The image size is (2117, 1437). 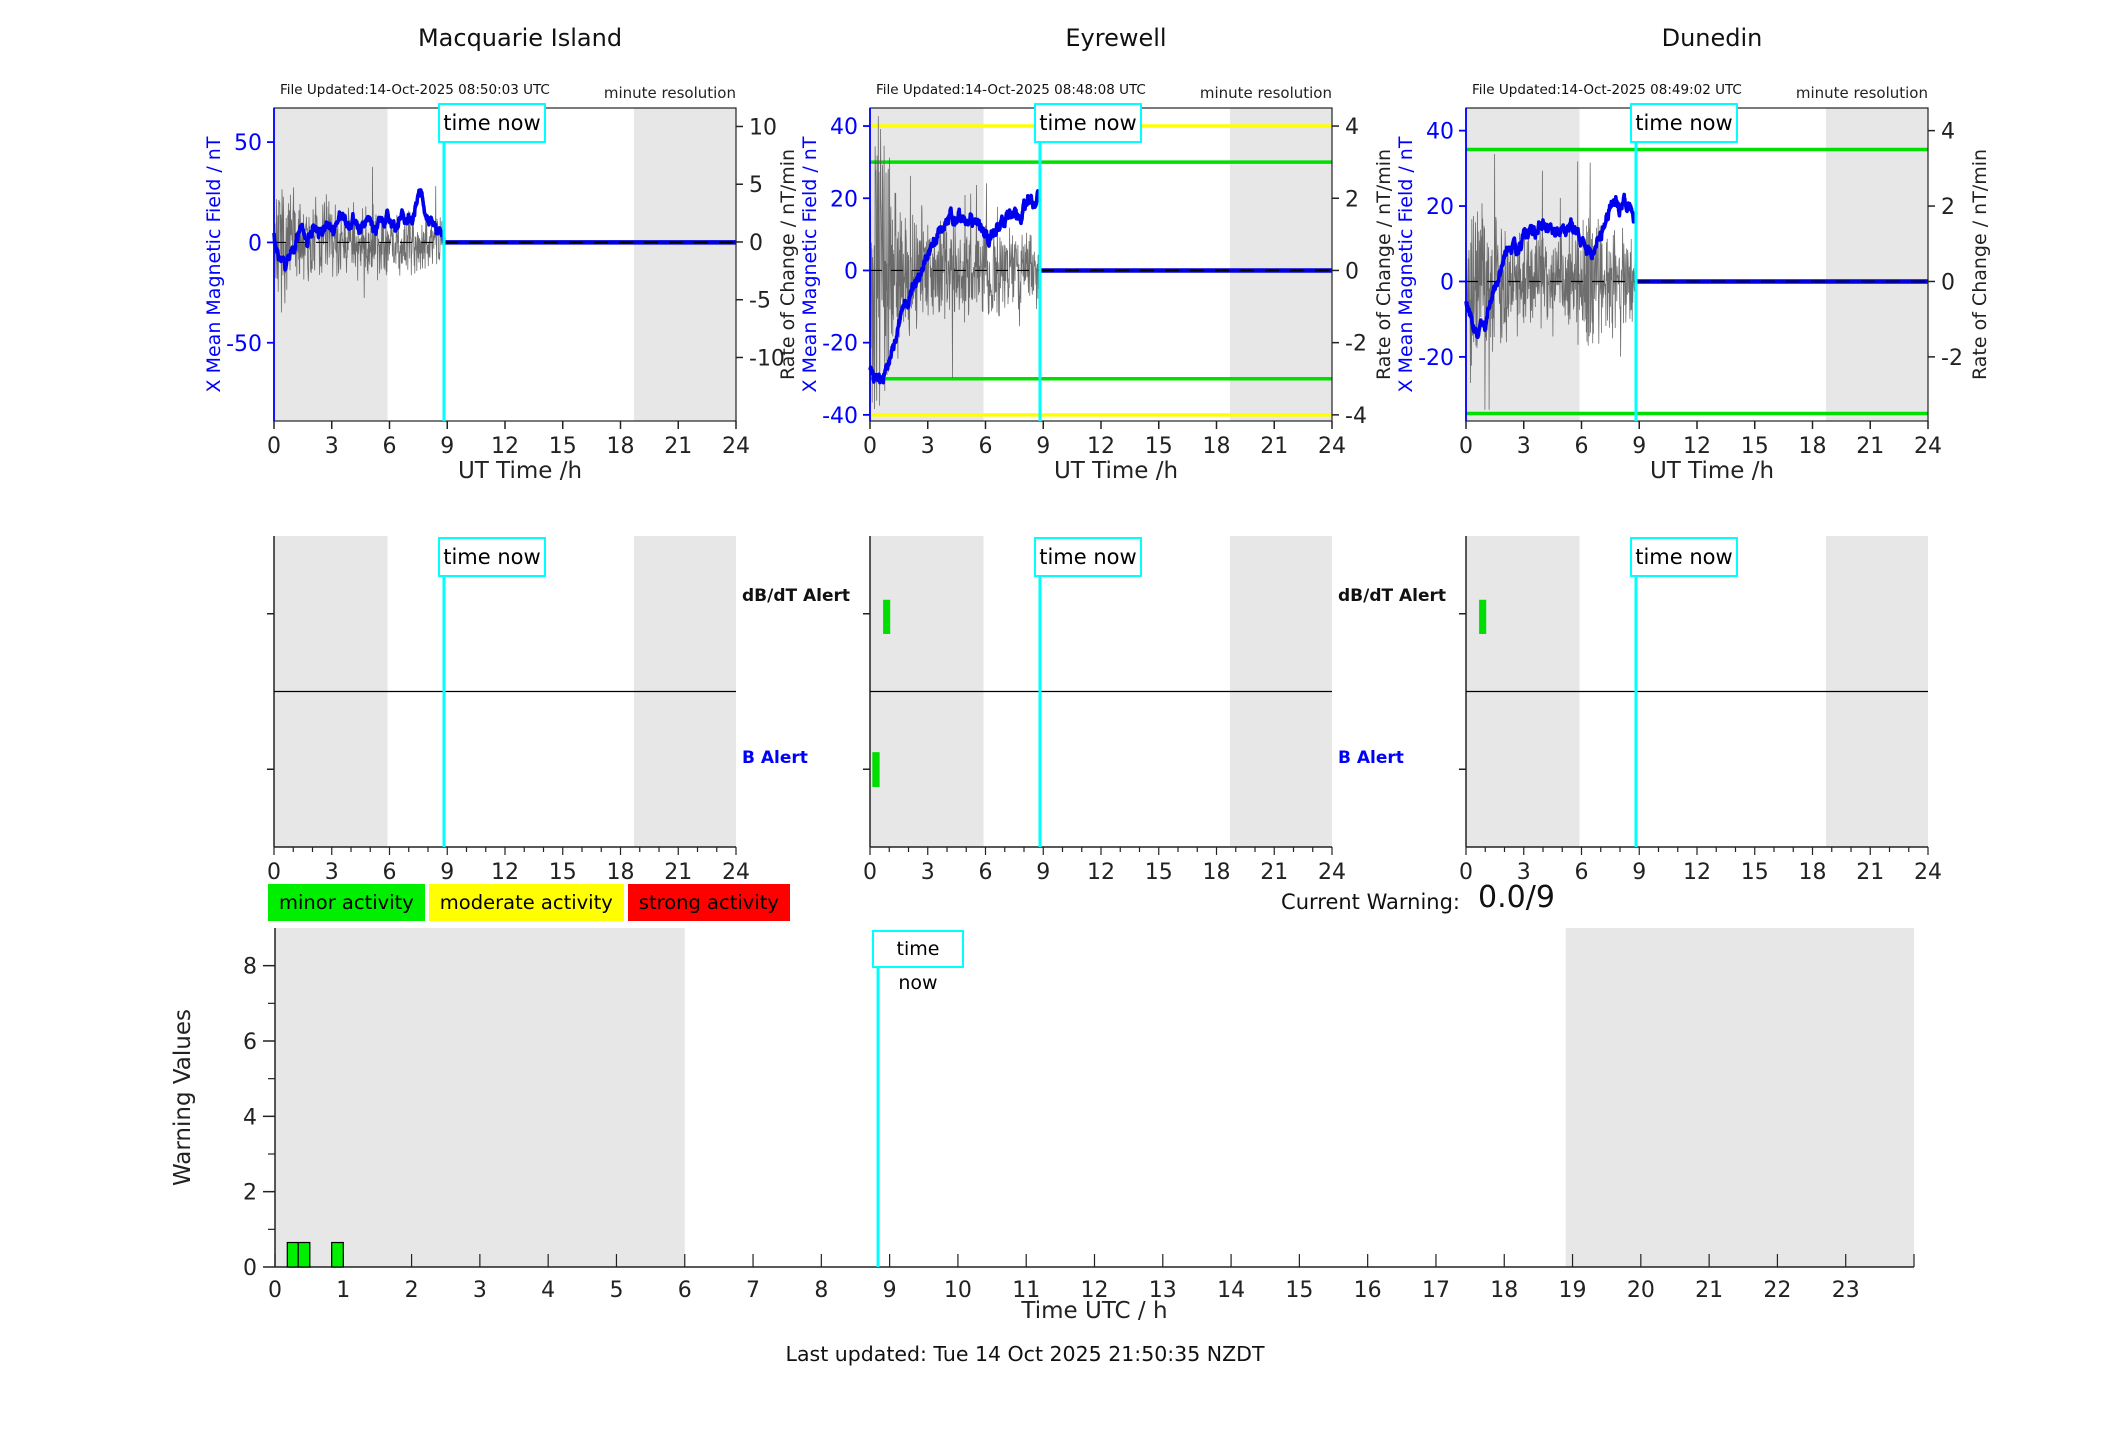 I want to click on resolution-note-macquarie: minute resolution, so click(x=669, y=93).